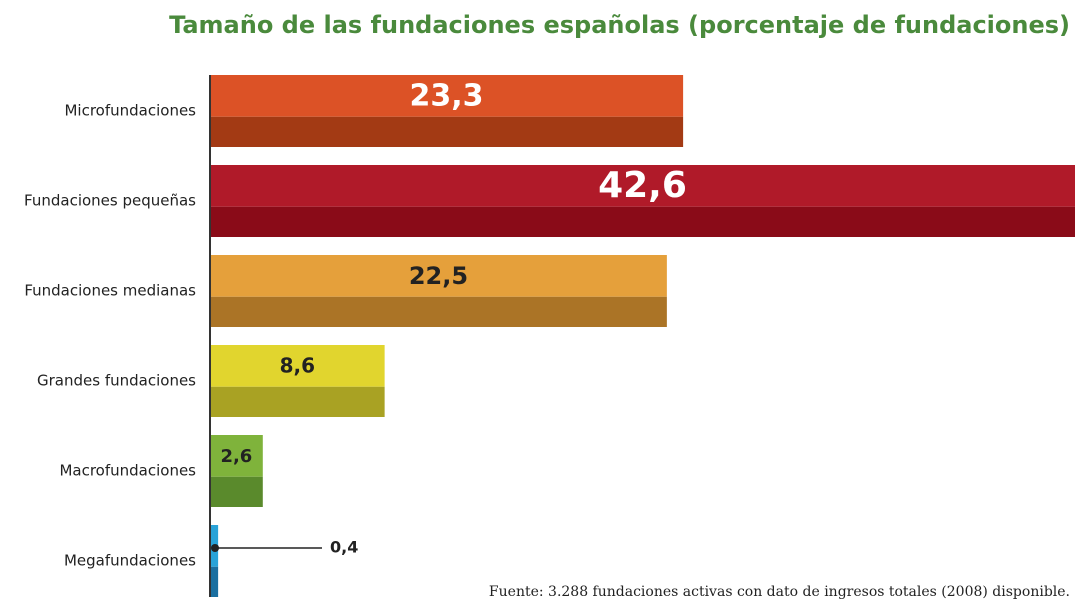 This screenshot has width=1075, height=599. Describe the element at coordinates (130, 561) in the screenshot. I see `category-label: Megafundaciones` at that location.